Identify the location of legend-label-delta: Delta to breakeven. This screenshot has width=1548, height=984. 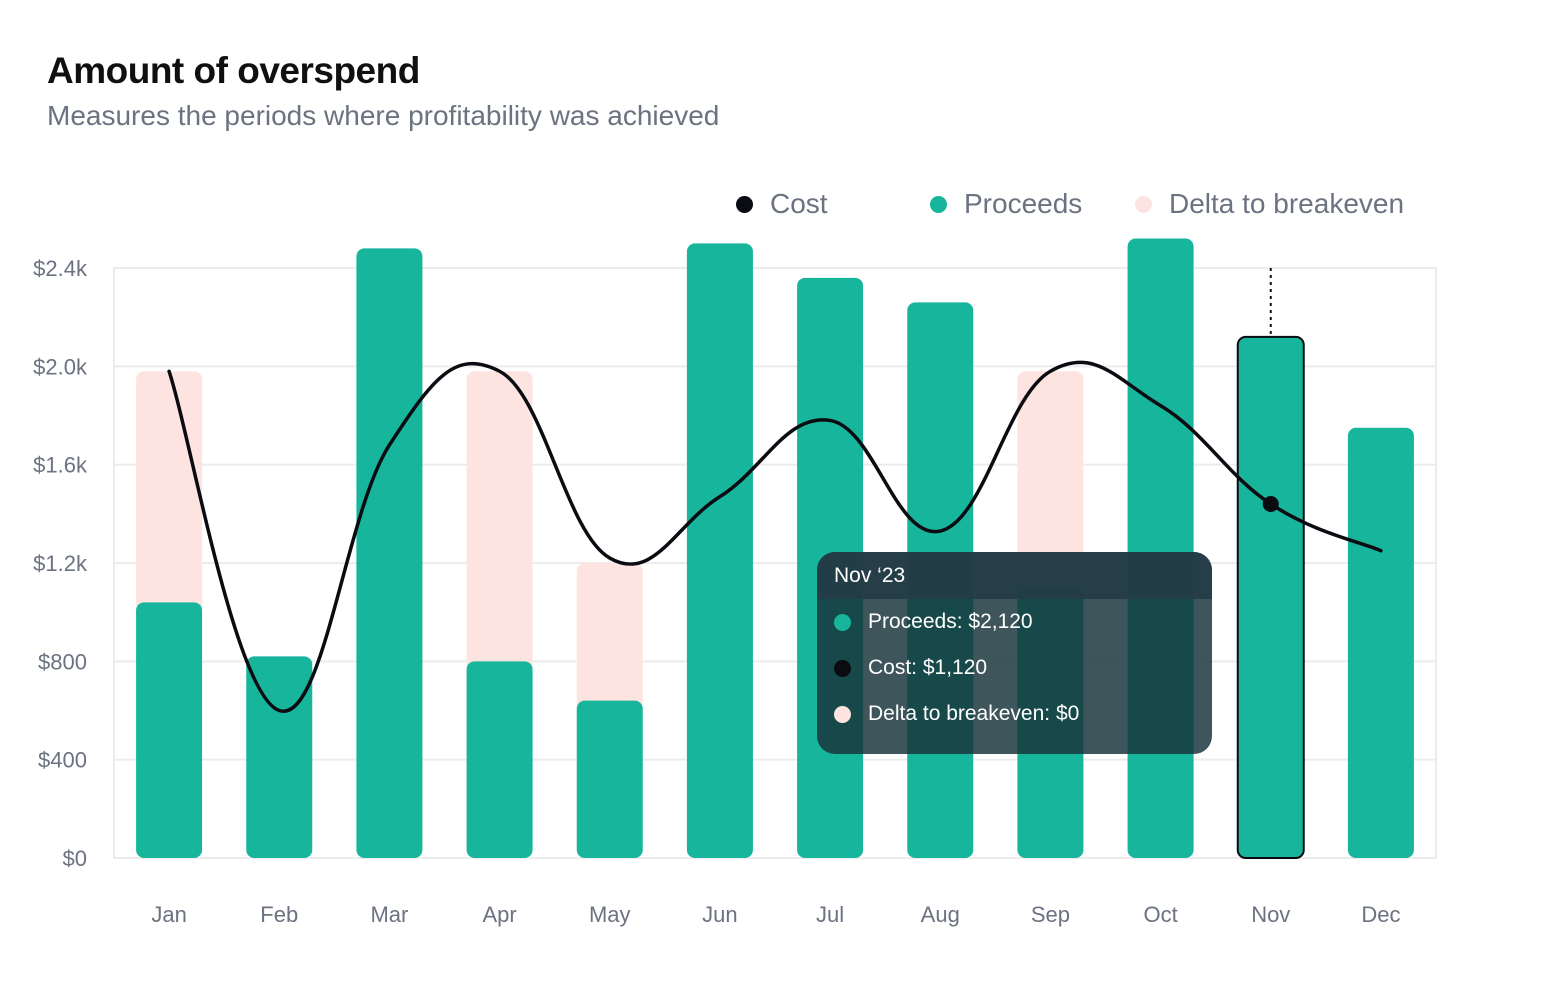
(1287, 203).